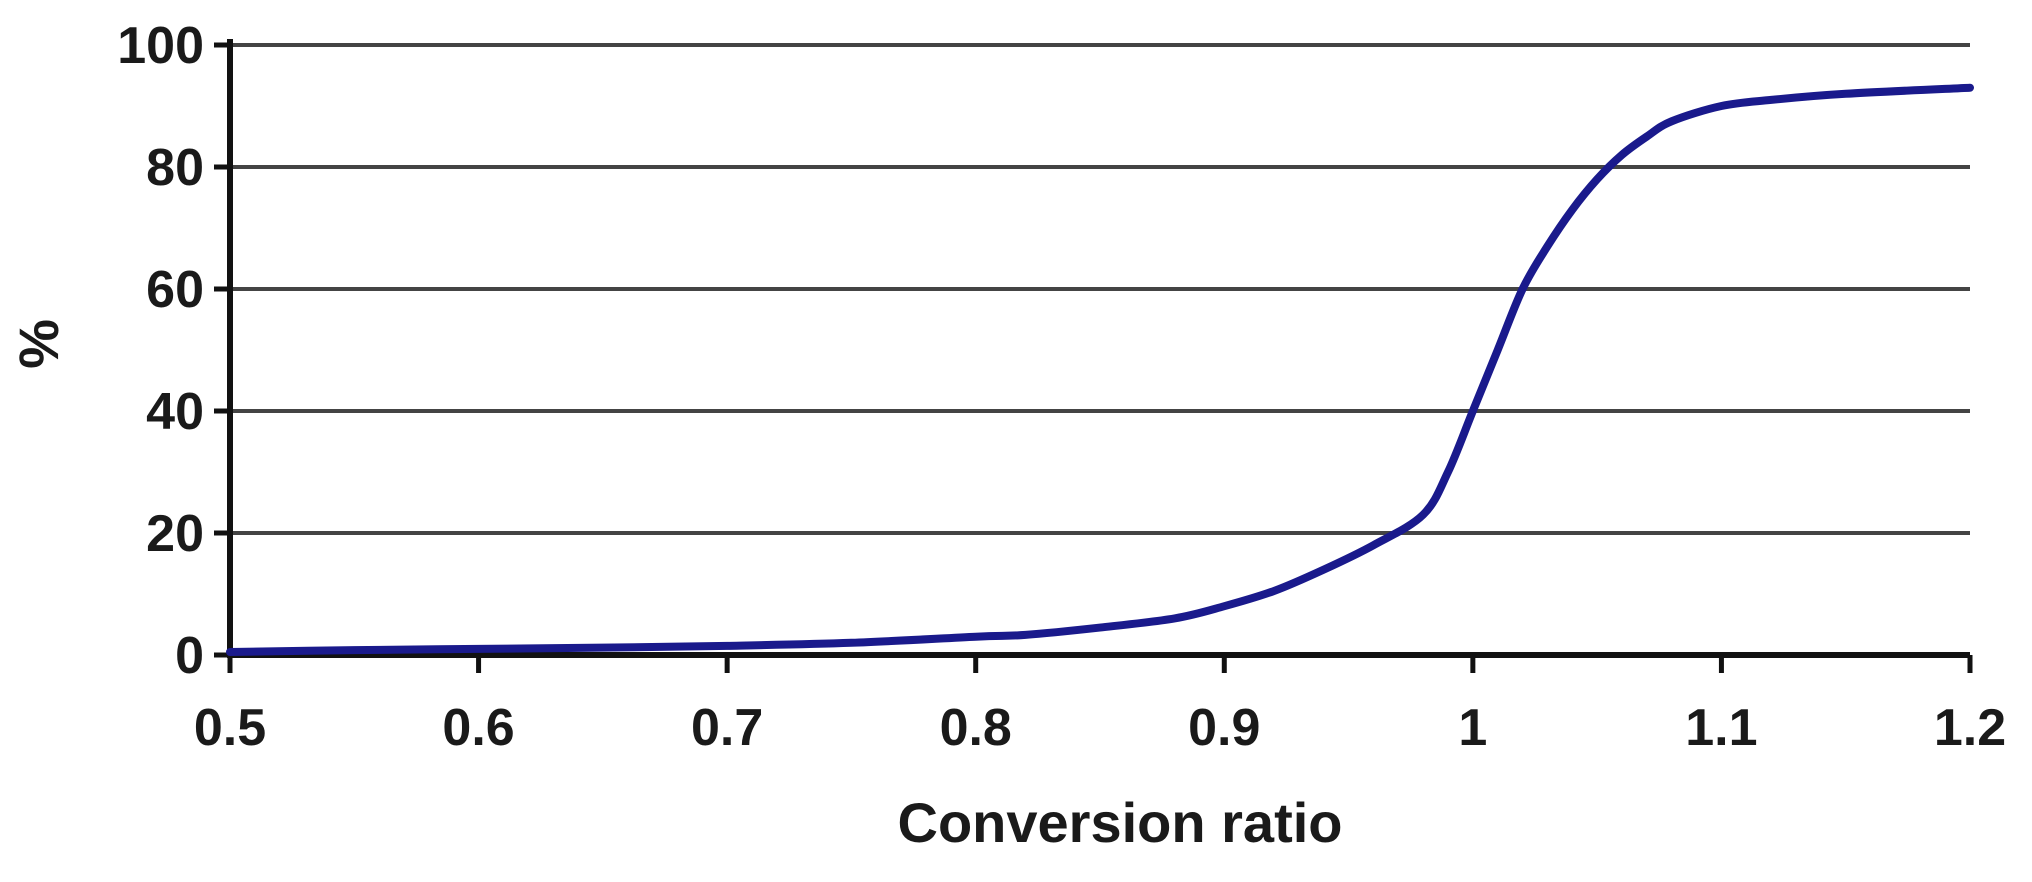  What do you see at coordinates (976, 728) in the screenshot?
I see `x-tick-label: 0.8` at bounding box center [976, 728].